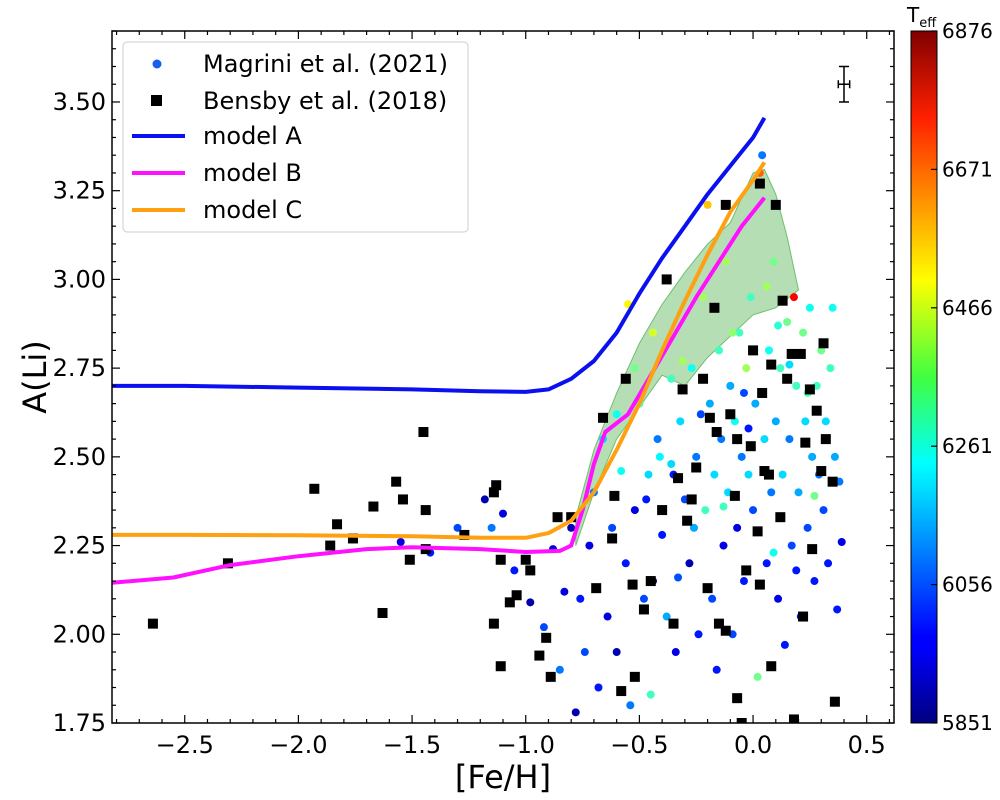 The height and width of the screenshot is (800, 1000). What do you see at coordinates (967, 169) in the screenshot?
I see `colorbar-tick-label: 6671` at bounding box center [967, 169].